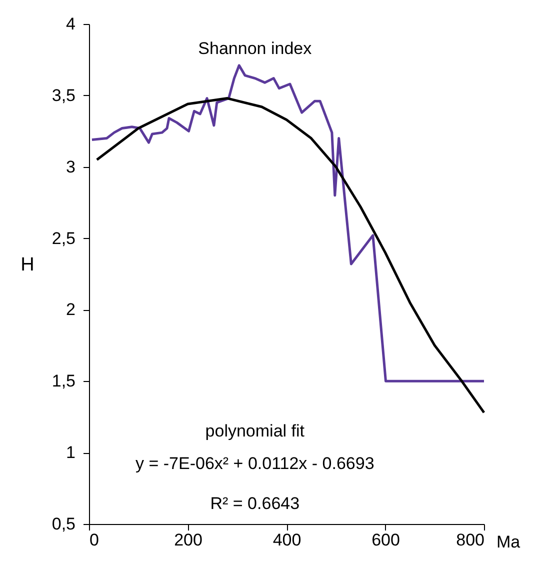 The width and height of the screenshot is (557, 570). Describe the element at coordinates (386, 540) in the screenshot. I see `x-tick-label: 600` at that location.